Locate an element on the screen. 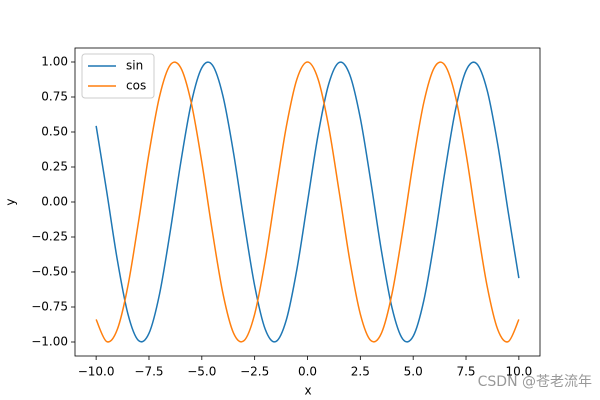  y-tick-label: 0.25 is located at coordinates (54, 167).